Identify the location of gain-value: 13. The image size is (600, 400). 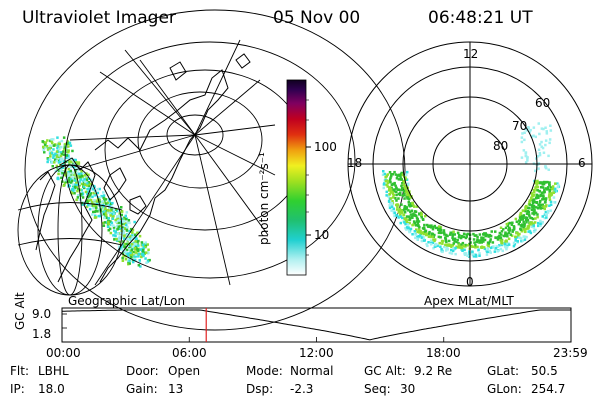
(176, 389).